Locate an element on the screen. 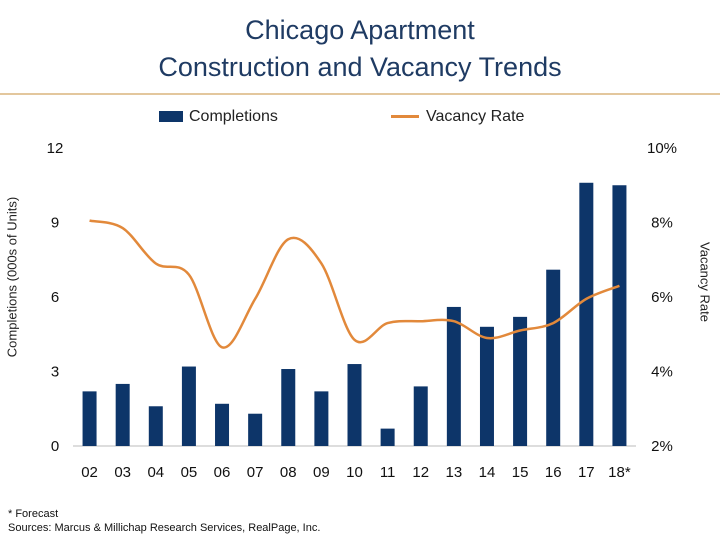 The width and height of the screenshot is (720, 540). x-tick-label: 06 is located at coordinates (222, 472).